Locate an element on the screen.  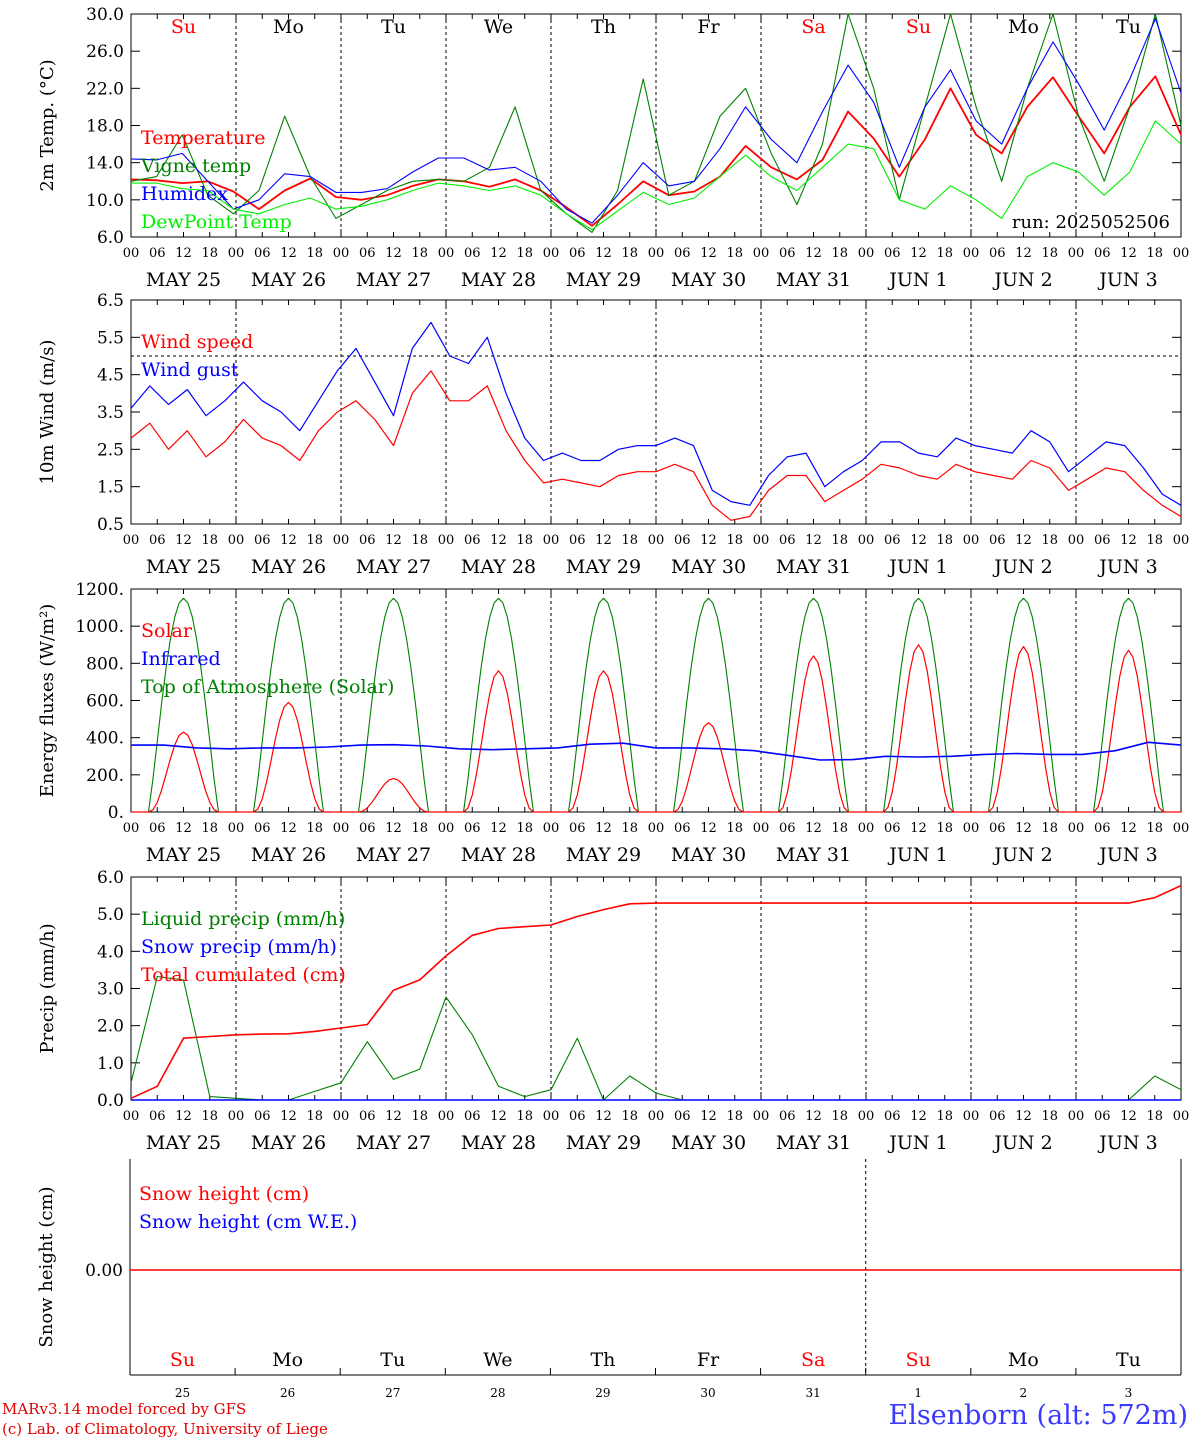
series-wind-speed is located at coordinates (656, 445).